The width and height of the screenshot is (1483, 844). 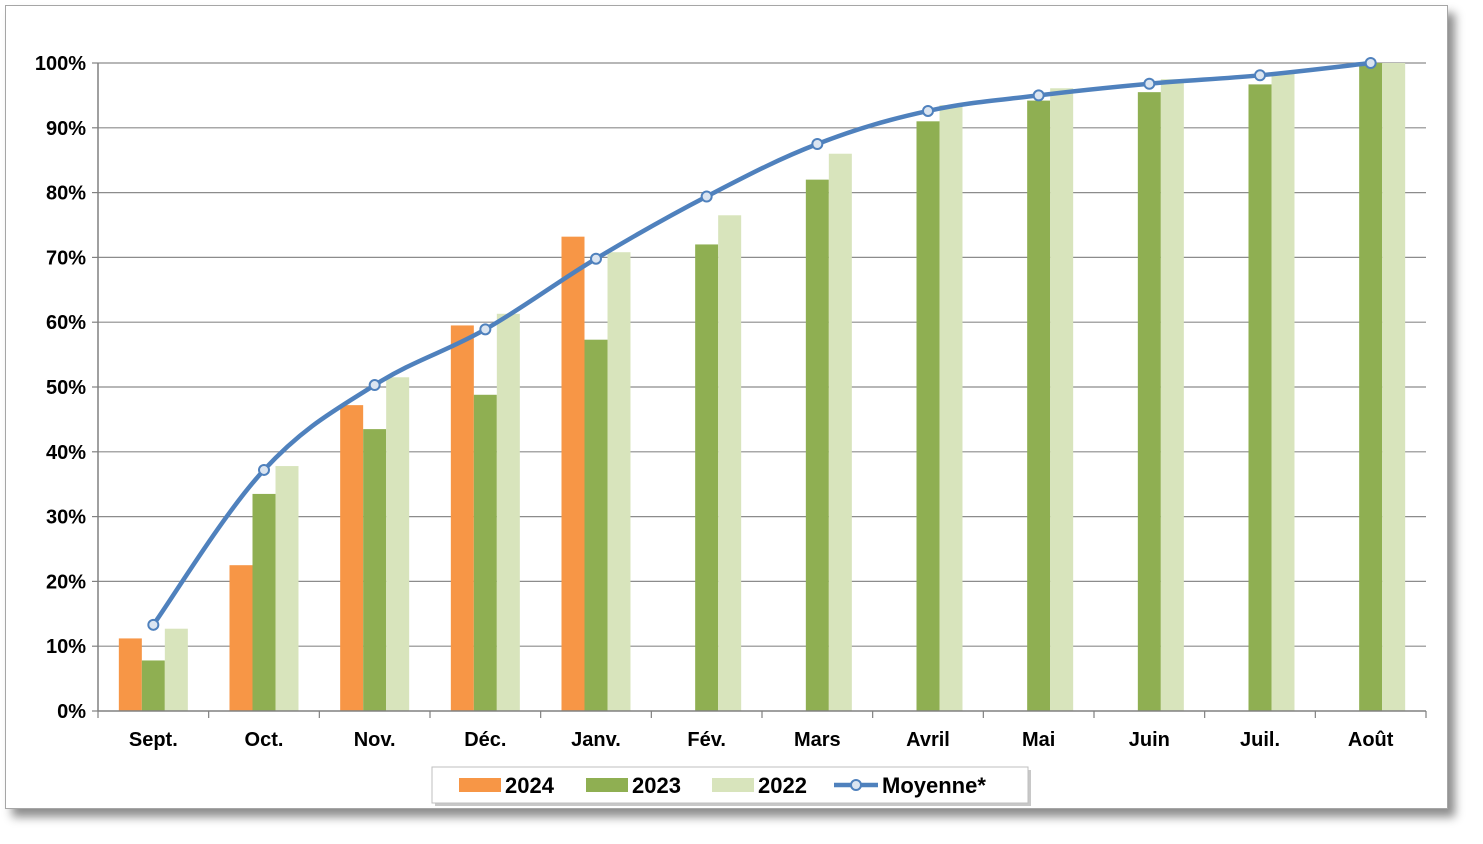 I want to click on bar-2024-Janv., so click(x=573, y=473).